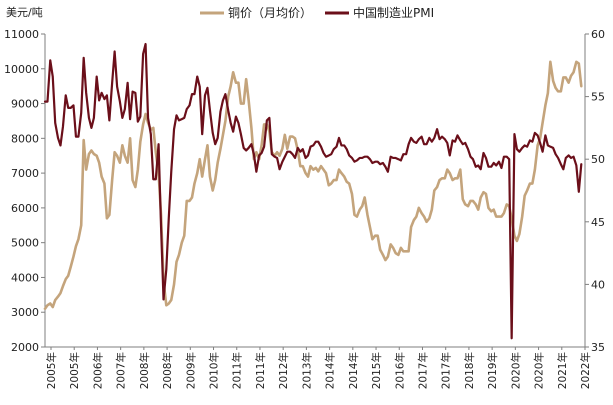  I want to click on legend-label-pmi: 中国制造业PMI, so click(393, 12).